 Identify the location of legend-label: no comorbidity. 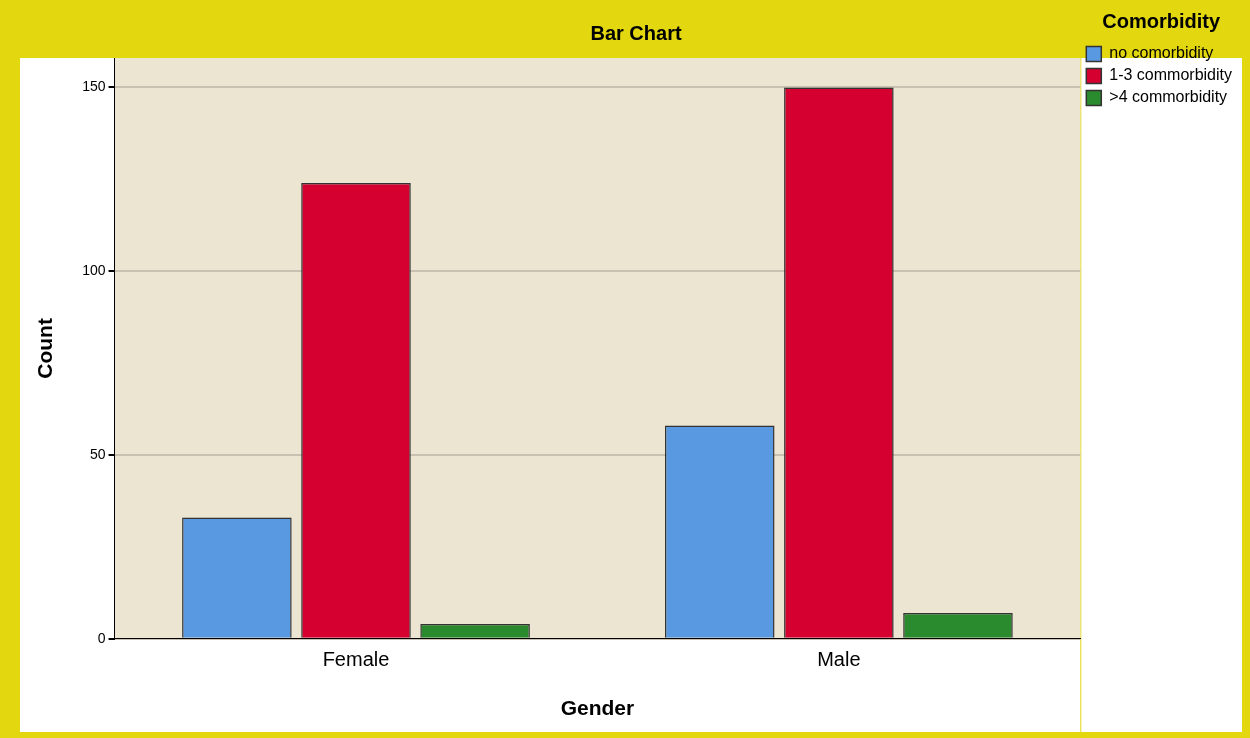
(1161, 53).